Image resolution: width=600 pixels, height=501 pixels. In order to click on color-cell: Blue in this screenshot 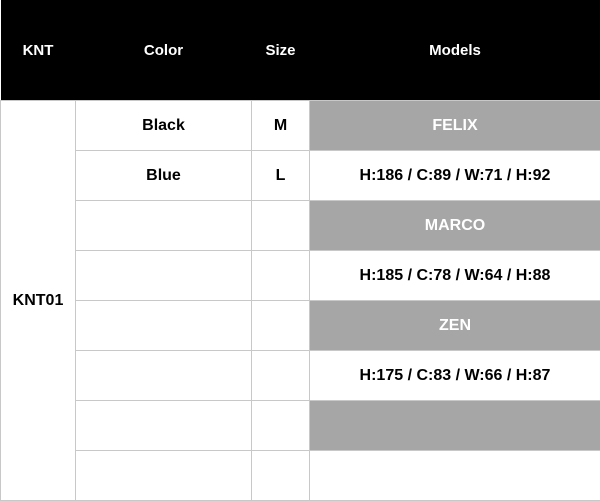, I will do `click(164, 176)`.